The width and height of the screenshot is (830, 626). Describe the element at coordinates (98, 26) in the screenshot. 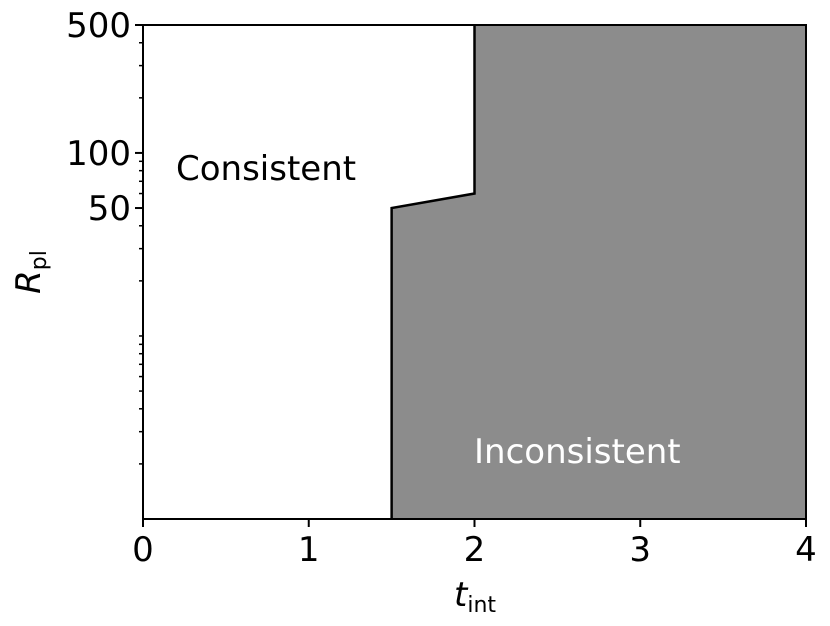

I see `y-tick-label: 500` at that location.